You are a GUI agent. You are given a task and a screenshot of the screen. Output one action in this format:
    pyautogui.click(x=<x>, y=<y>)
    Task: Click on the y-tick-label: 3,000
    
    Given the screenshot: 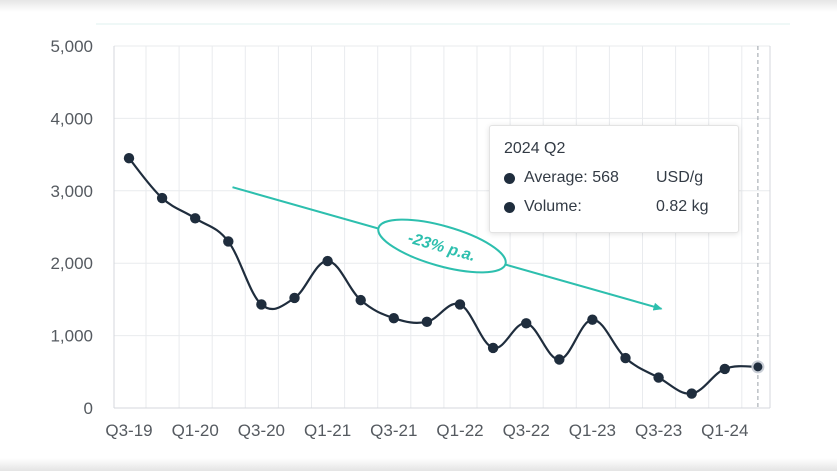 What is the action you would take?
    pyautogui.click(x=71, y=191)
    